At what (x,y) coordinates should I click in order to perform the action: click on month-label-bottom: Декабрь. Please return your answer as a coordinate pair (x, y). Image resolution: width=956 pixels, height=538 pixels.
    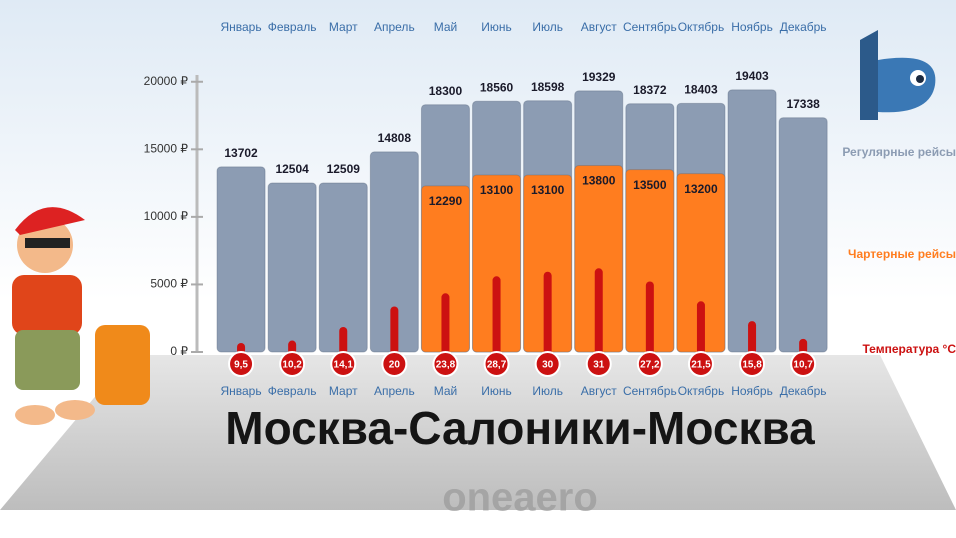
    Looking at the image, I should click on (803, 391).